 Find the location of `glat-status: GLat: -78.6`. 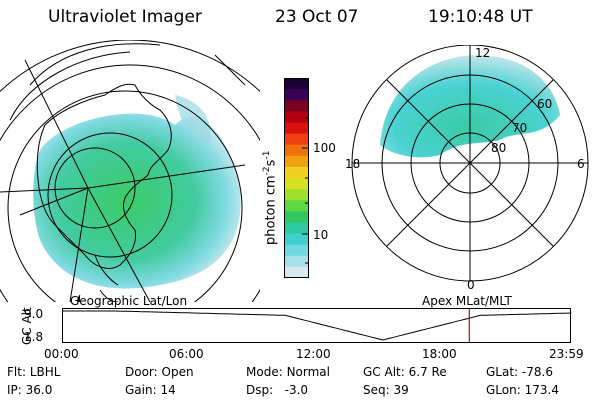

glat-status: GLat: -78.6 is located at coordinates (519, 372).